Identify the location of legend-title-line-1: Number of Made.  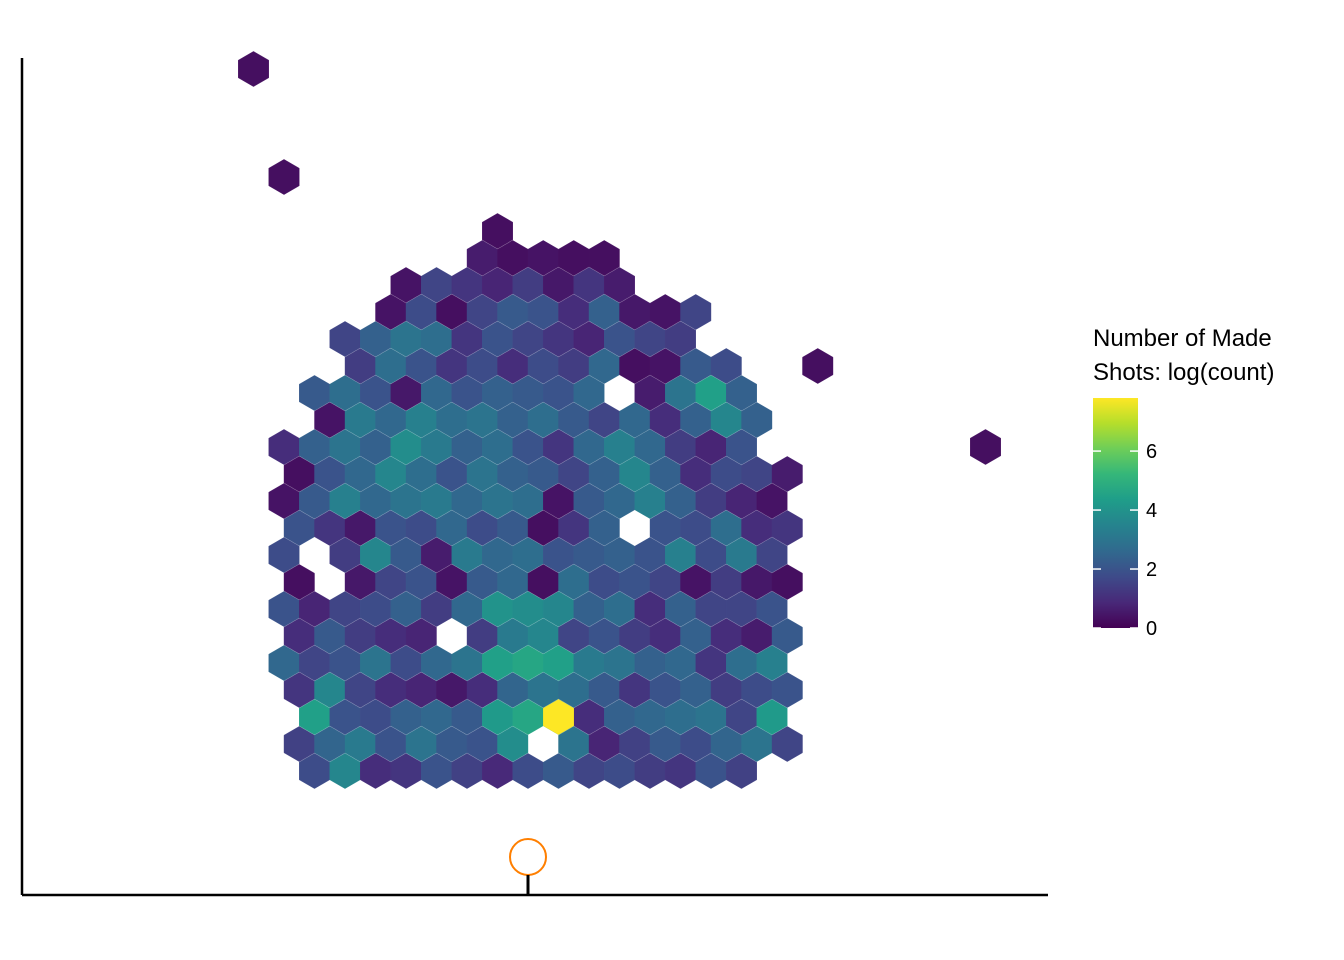
(1182, 338).